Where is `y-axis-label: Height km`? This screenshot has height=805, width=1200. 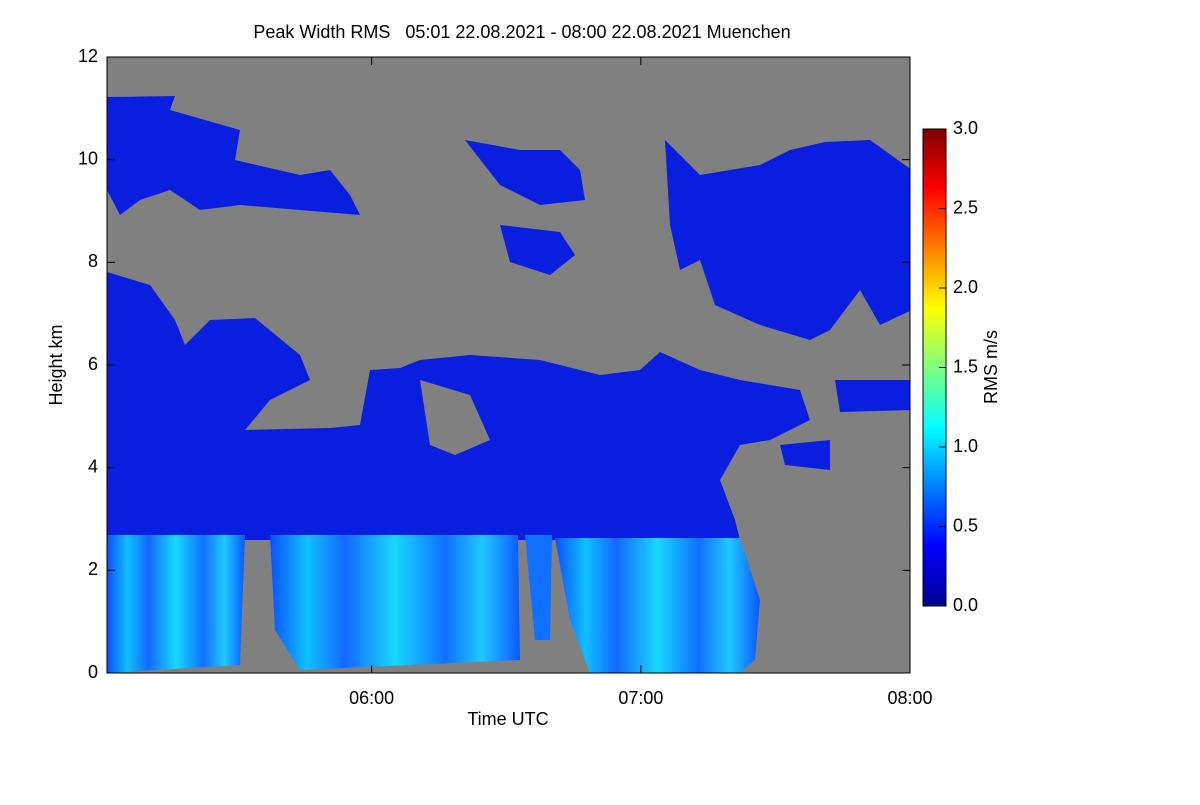 y-axis-label: Height km is located at coordinates (56, 364).